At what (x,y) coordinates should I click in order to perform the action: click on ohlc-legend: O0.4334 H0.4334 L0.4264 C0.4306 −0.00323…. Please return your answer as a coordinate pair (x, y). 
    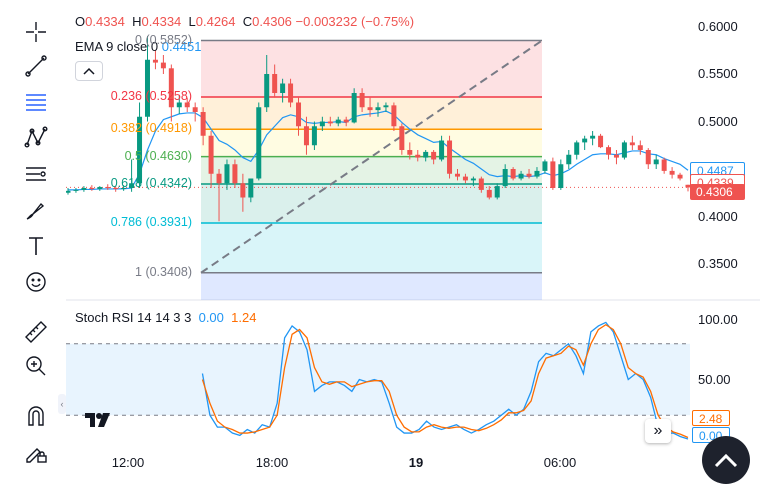
    Looking at the image, I should click on (245, 21).